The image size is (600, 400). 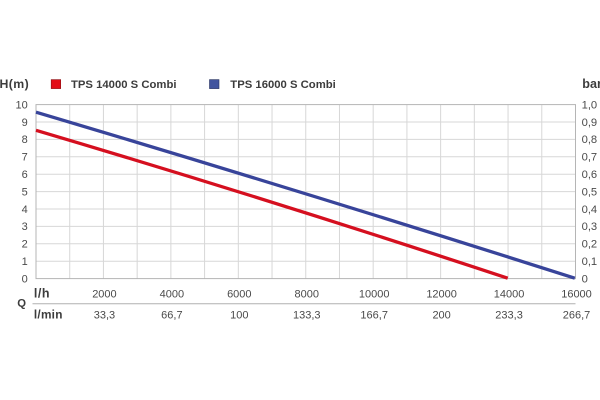 What do you see at coordinates (307, 295) in the screenshot?
I see `svg-text: 8000` at bounding box center [307, 295].